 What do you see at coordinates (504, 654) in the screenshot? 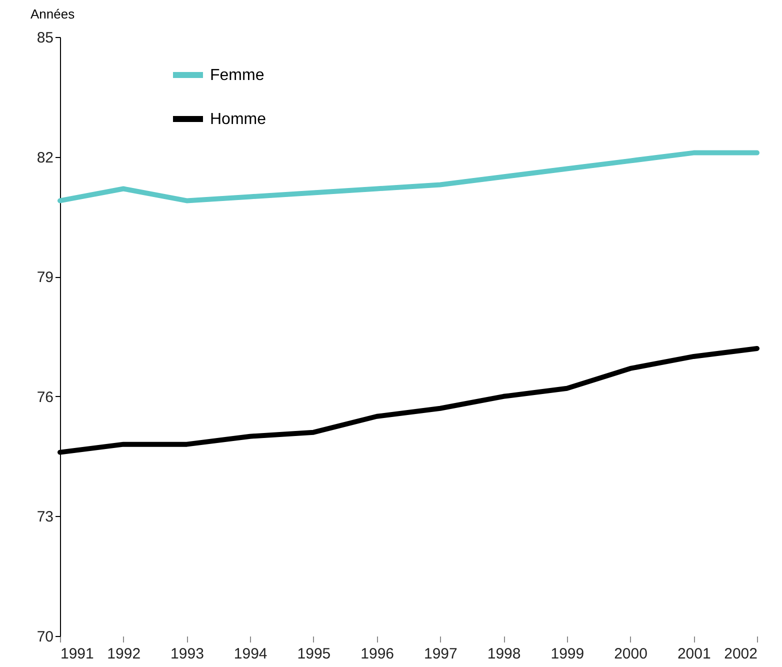
I see `x-tick-label: 1998` at bounding box center [504, 654].